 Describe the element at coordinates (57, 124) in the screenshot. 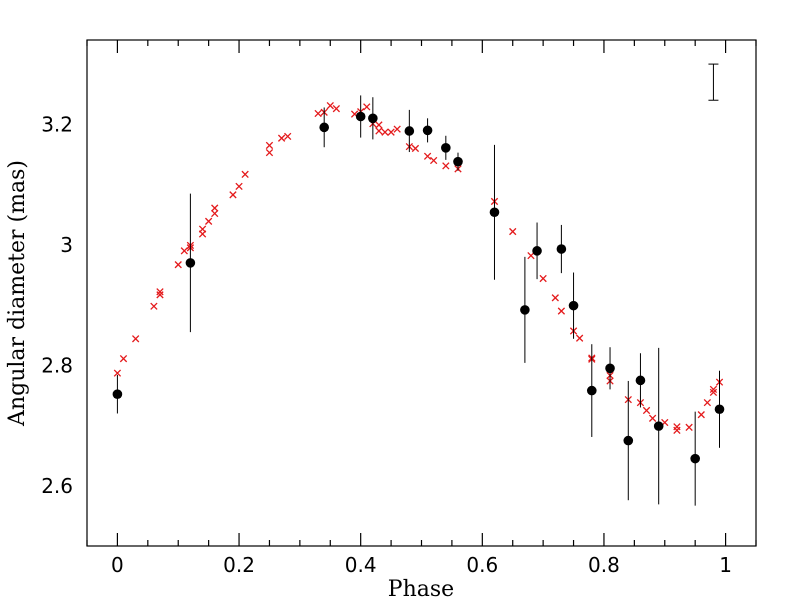

I see `y-tick-label: 3.2` at that location.